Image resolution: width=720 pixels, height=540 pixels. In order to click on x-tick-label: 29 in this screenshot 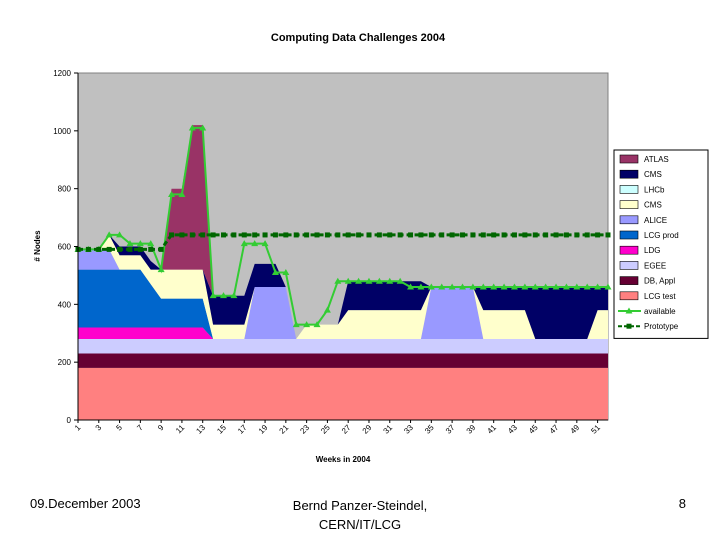, I will do `click(367, 429)`.